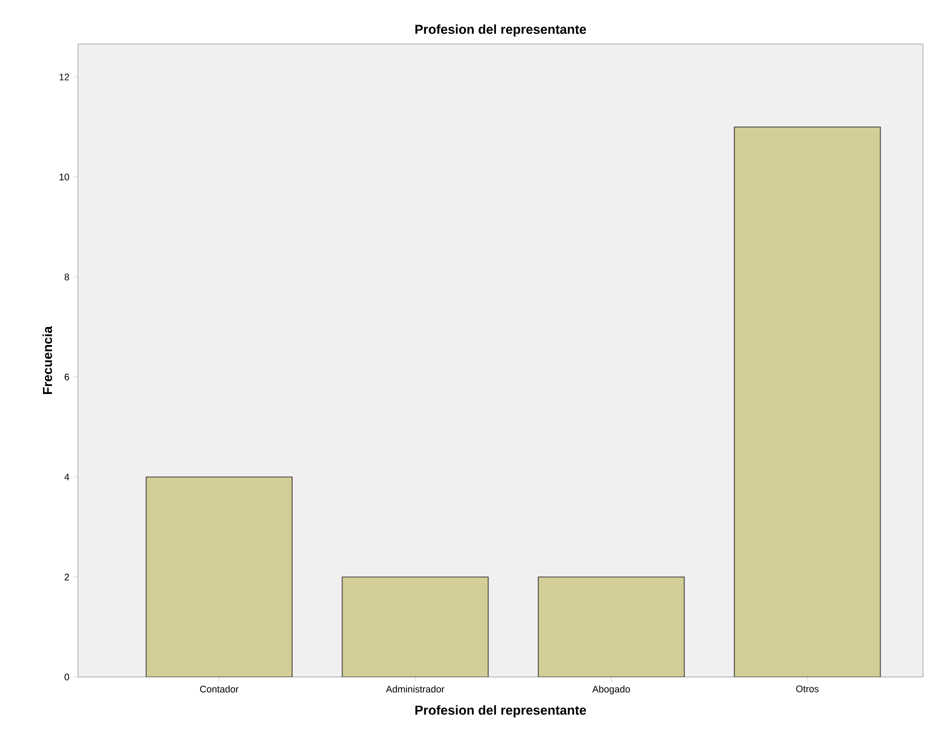 This screenshot has width=936, height=747. Describe the element at coordinates (500, 30) in the screenshot. I see `chart-title: Profesion del representante` at that location.